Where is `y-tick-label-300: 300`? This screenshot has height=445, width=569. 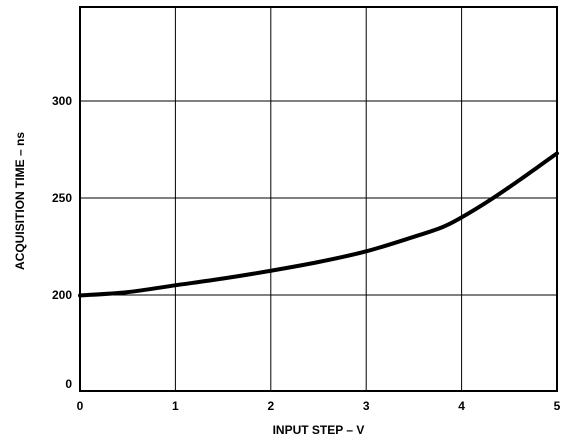
y-tick-label-300: 300 is located at coordinates (62, 101).